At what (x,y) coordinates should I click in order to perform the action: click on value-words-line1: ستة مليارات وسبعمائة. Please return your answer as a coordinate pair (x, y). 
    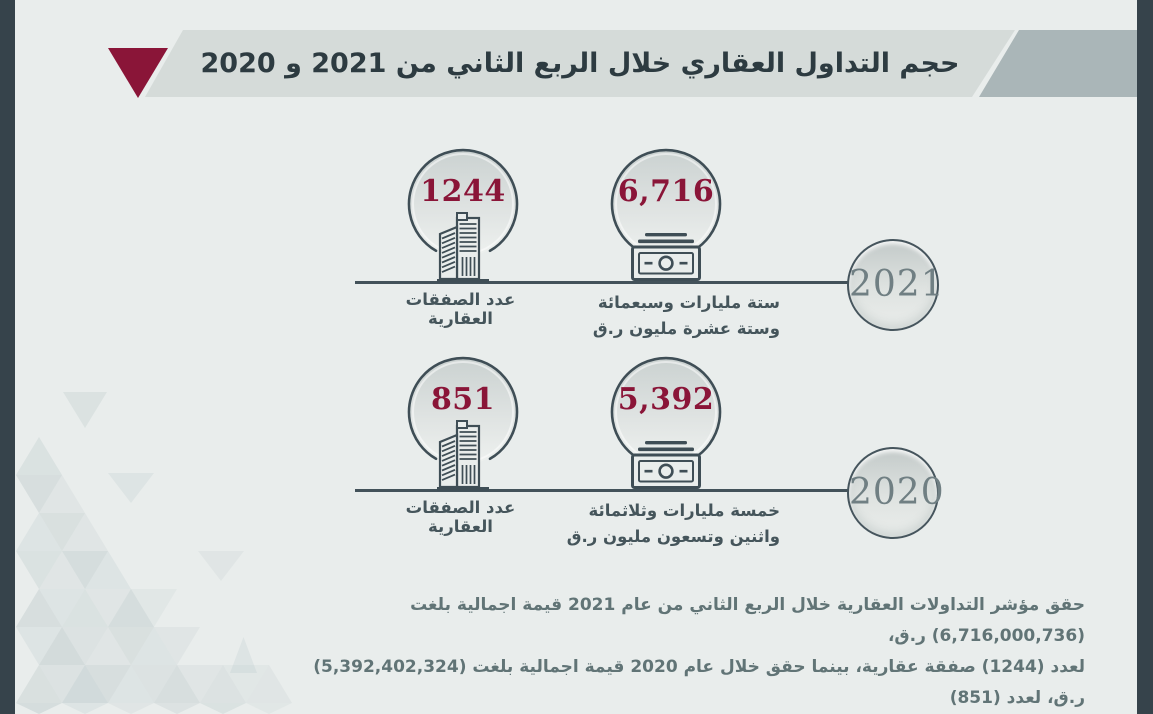
    Looking at the image, I should click on (688, 302).